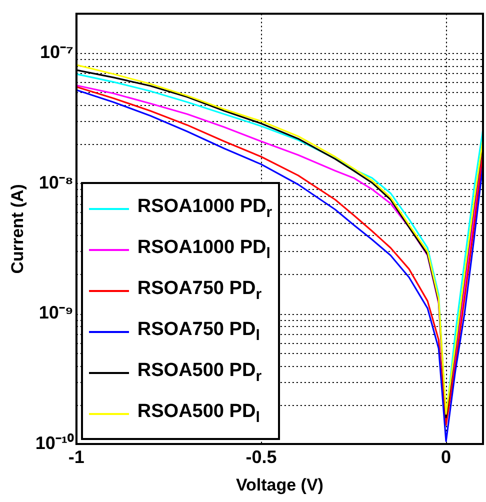 Image resolution: width=486 pixels, height=502 pixels. Describe the element at coordinates (204, 208) in the screenshot. I see `legend-label: RSOA1000 PD$_{r}$` at that location.